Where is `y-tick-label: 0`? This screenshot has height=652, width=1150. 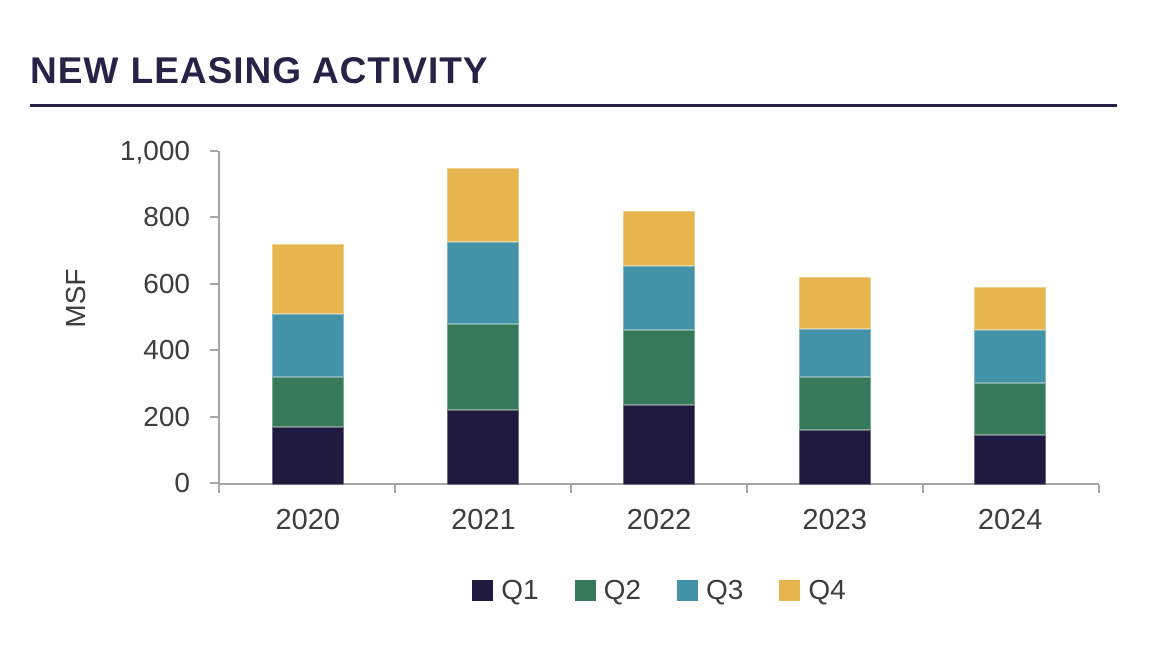
y-tick-label: 0 is located at coordinates (182, 482).